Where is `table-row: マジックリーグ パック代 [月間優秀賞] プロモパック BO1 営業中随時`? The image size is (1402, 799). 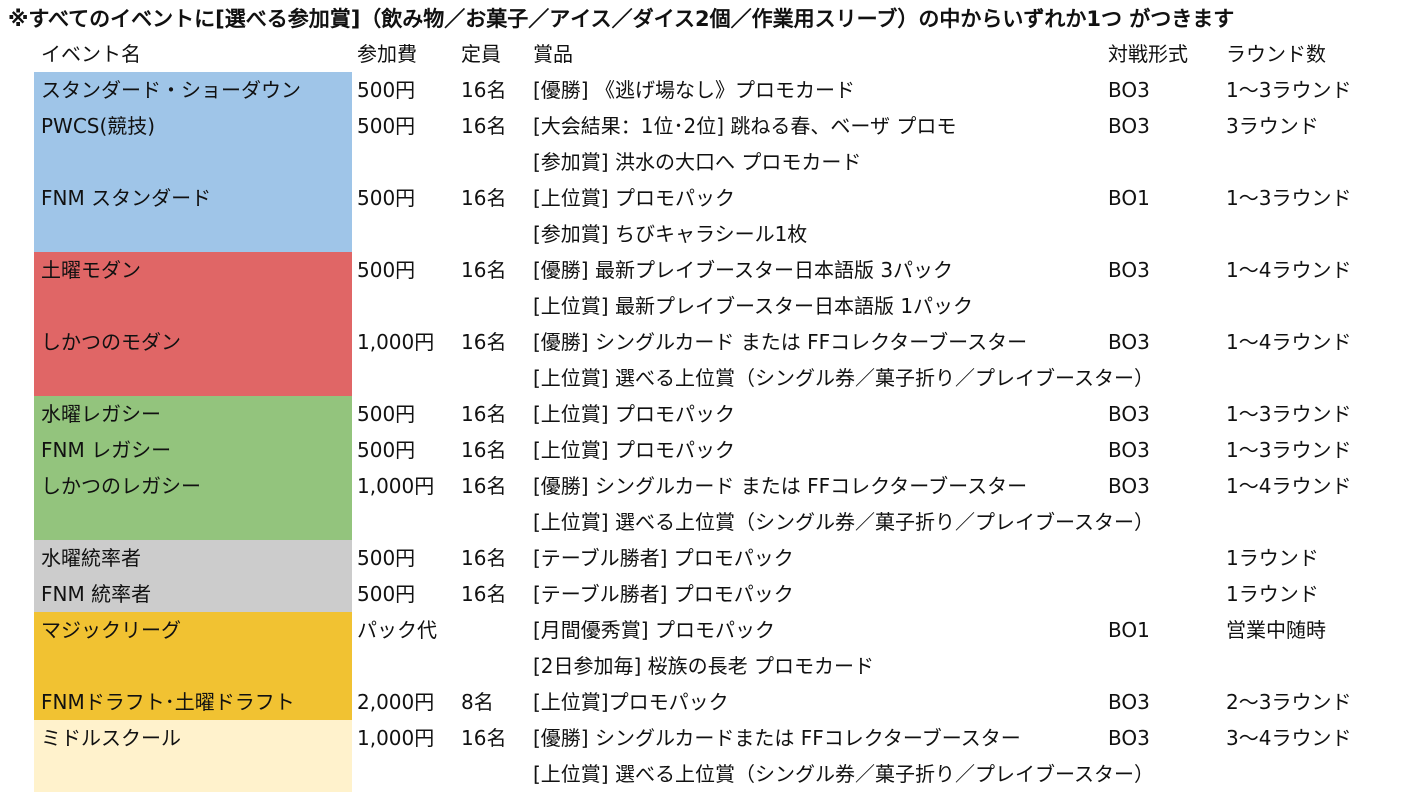 table-row: マジックリーグ パック代 [月間優秀賞] プロモパック BO1 営業中随時 is located at coordinates (701, 630).